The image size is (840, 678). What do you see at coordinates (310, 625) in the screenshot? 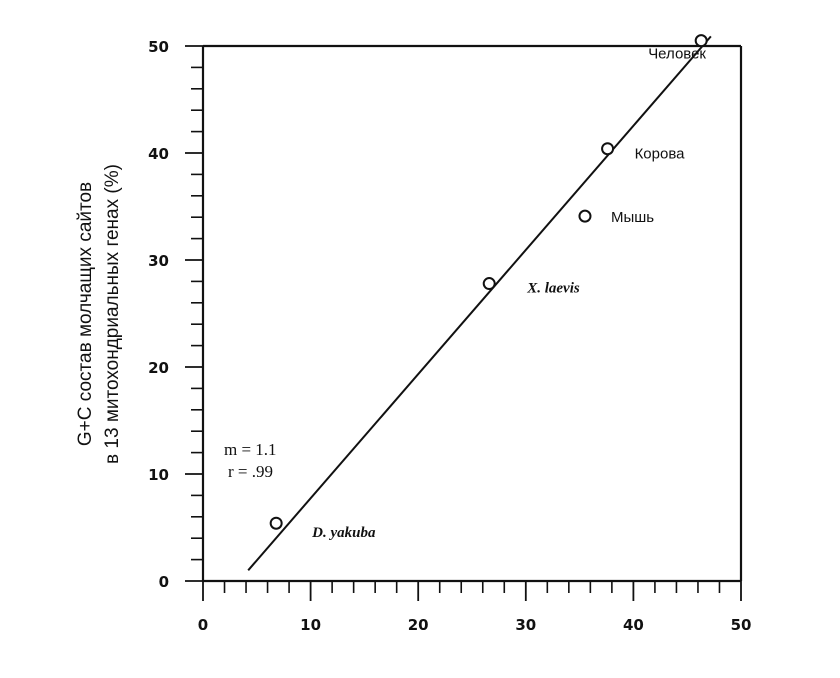
I see `x-tick-label: 10` at bounding box center [310, 625].